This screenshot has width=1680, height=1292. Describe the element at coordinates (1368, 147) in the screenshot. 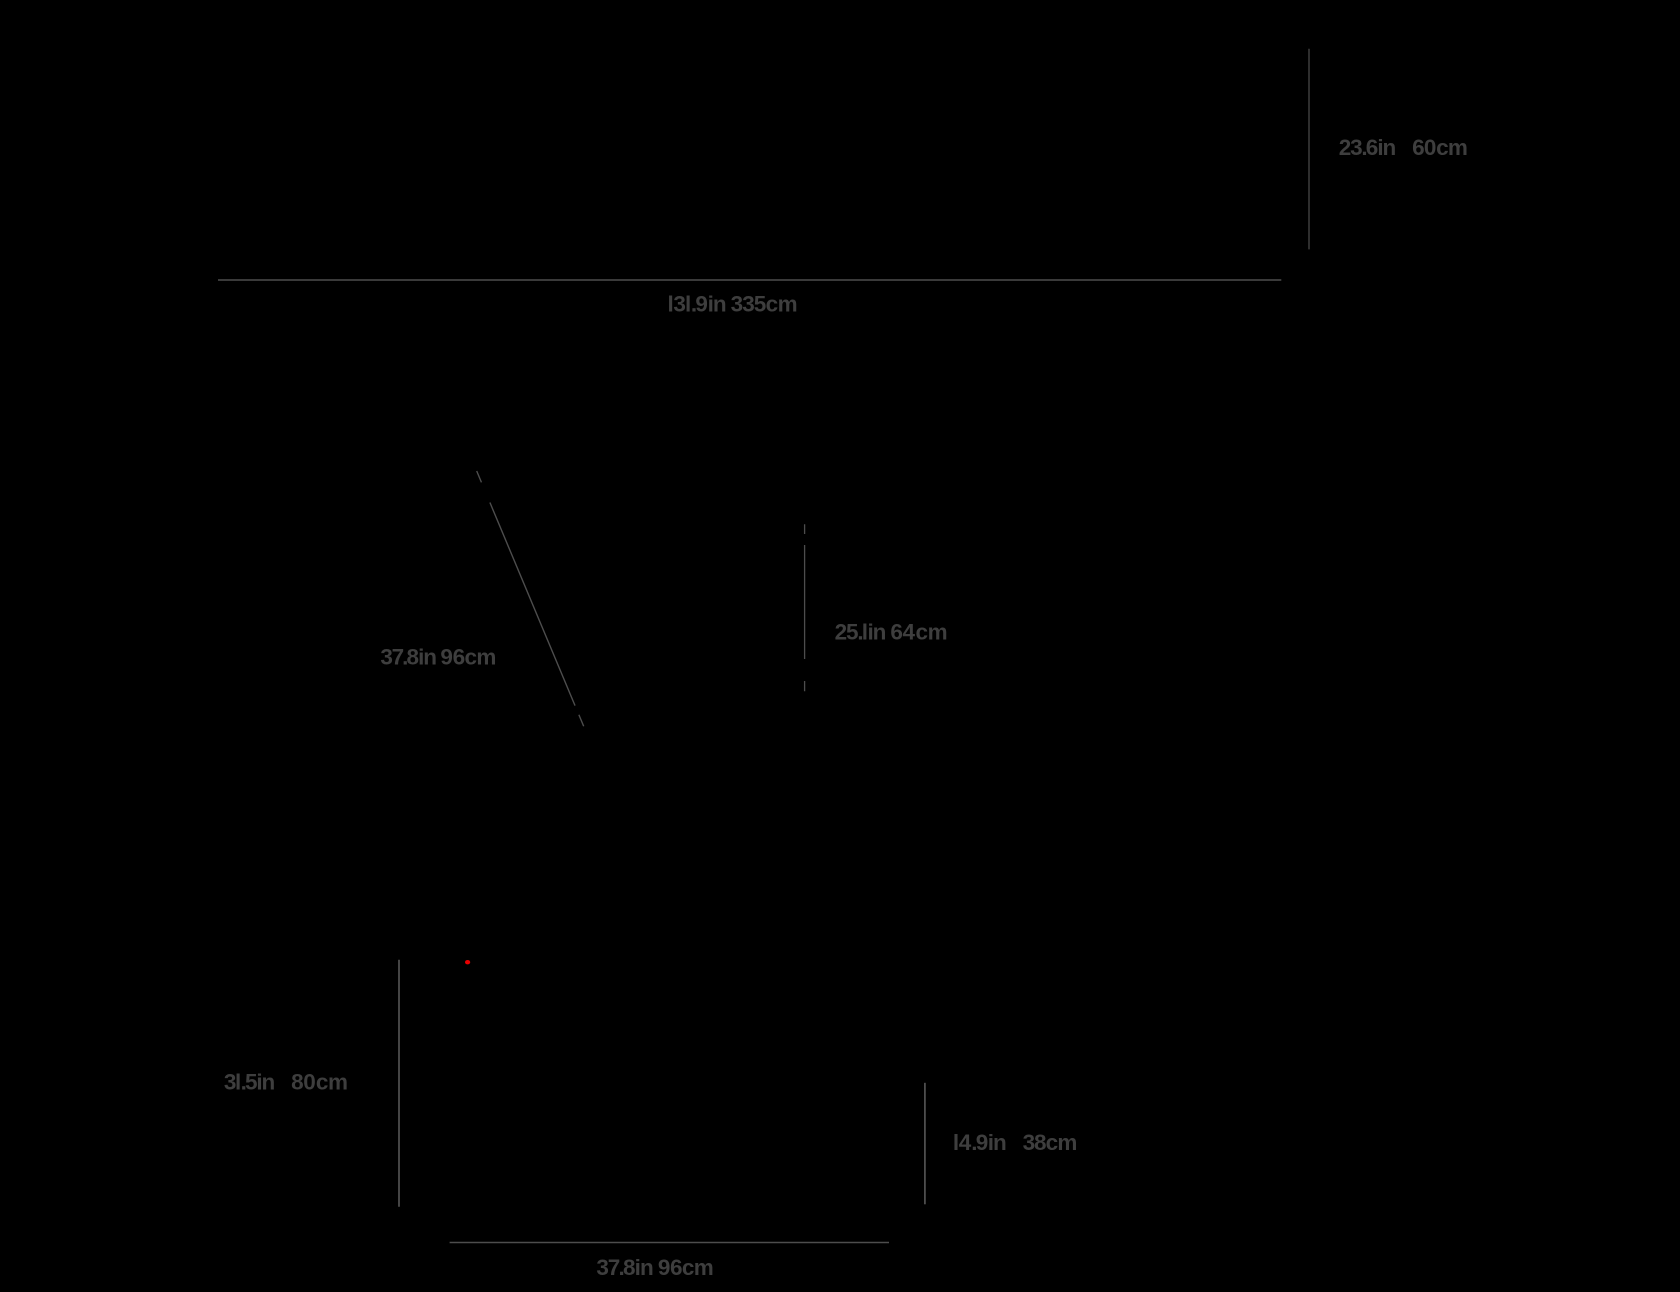

I see `svg-text: 23.6in` at that location.